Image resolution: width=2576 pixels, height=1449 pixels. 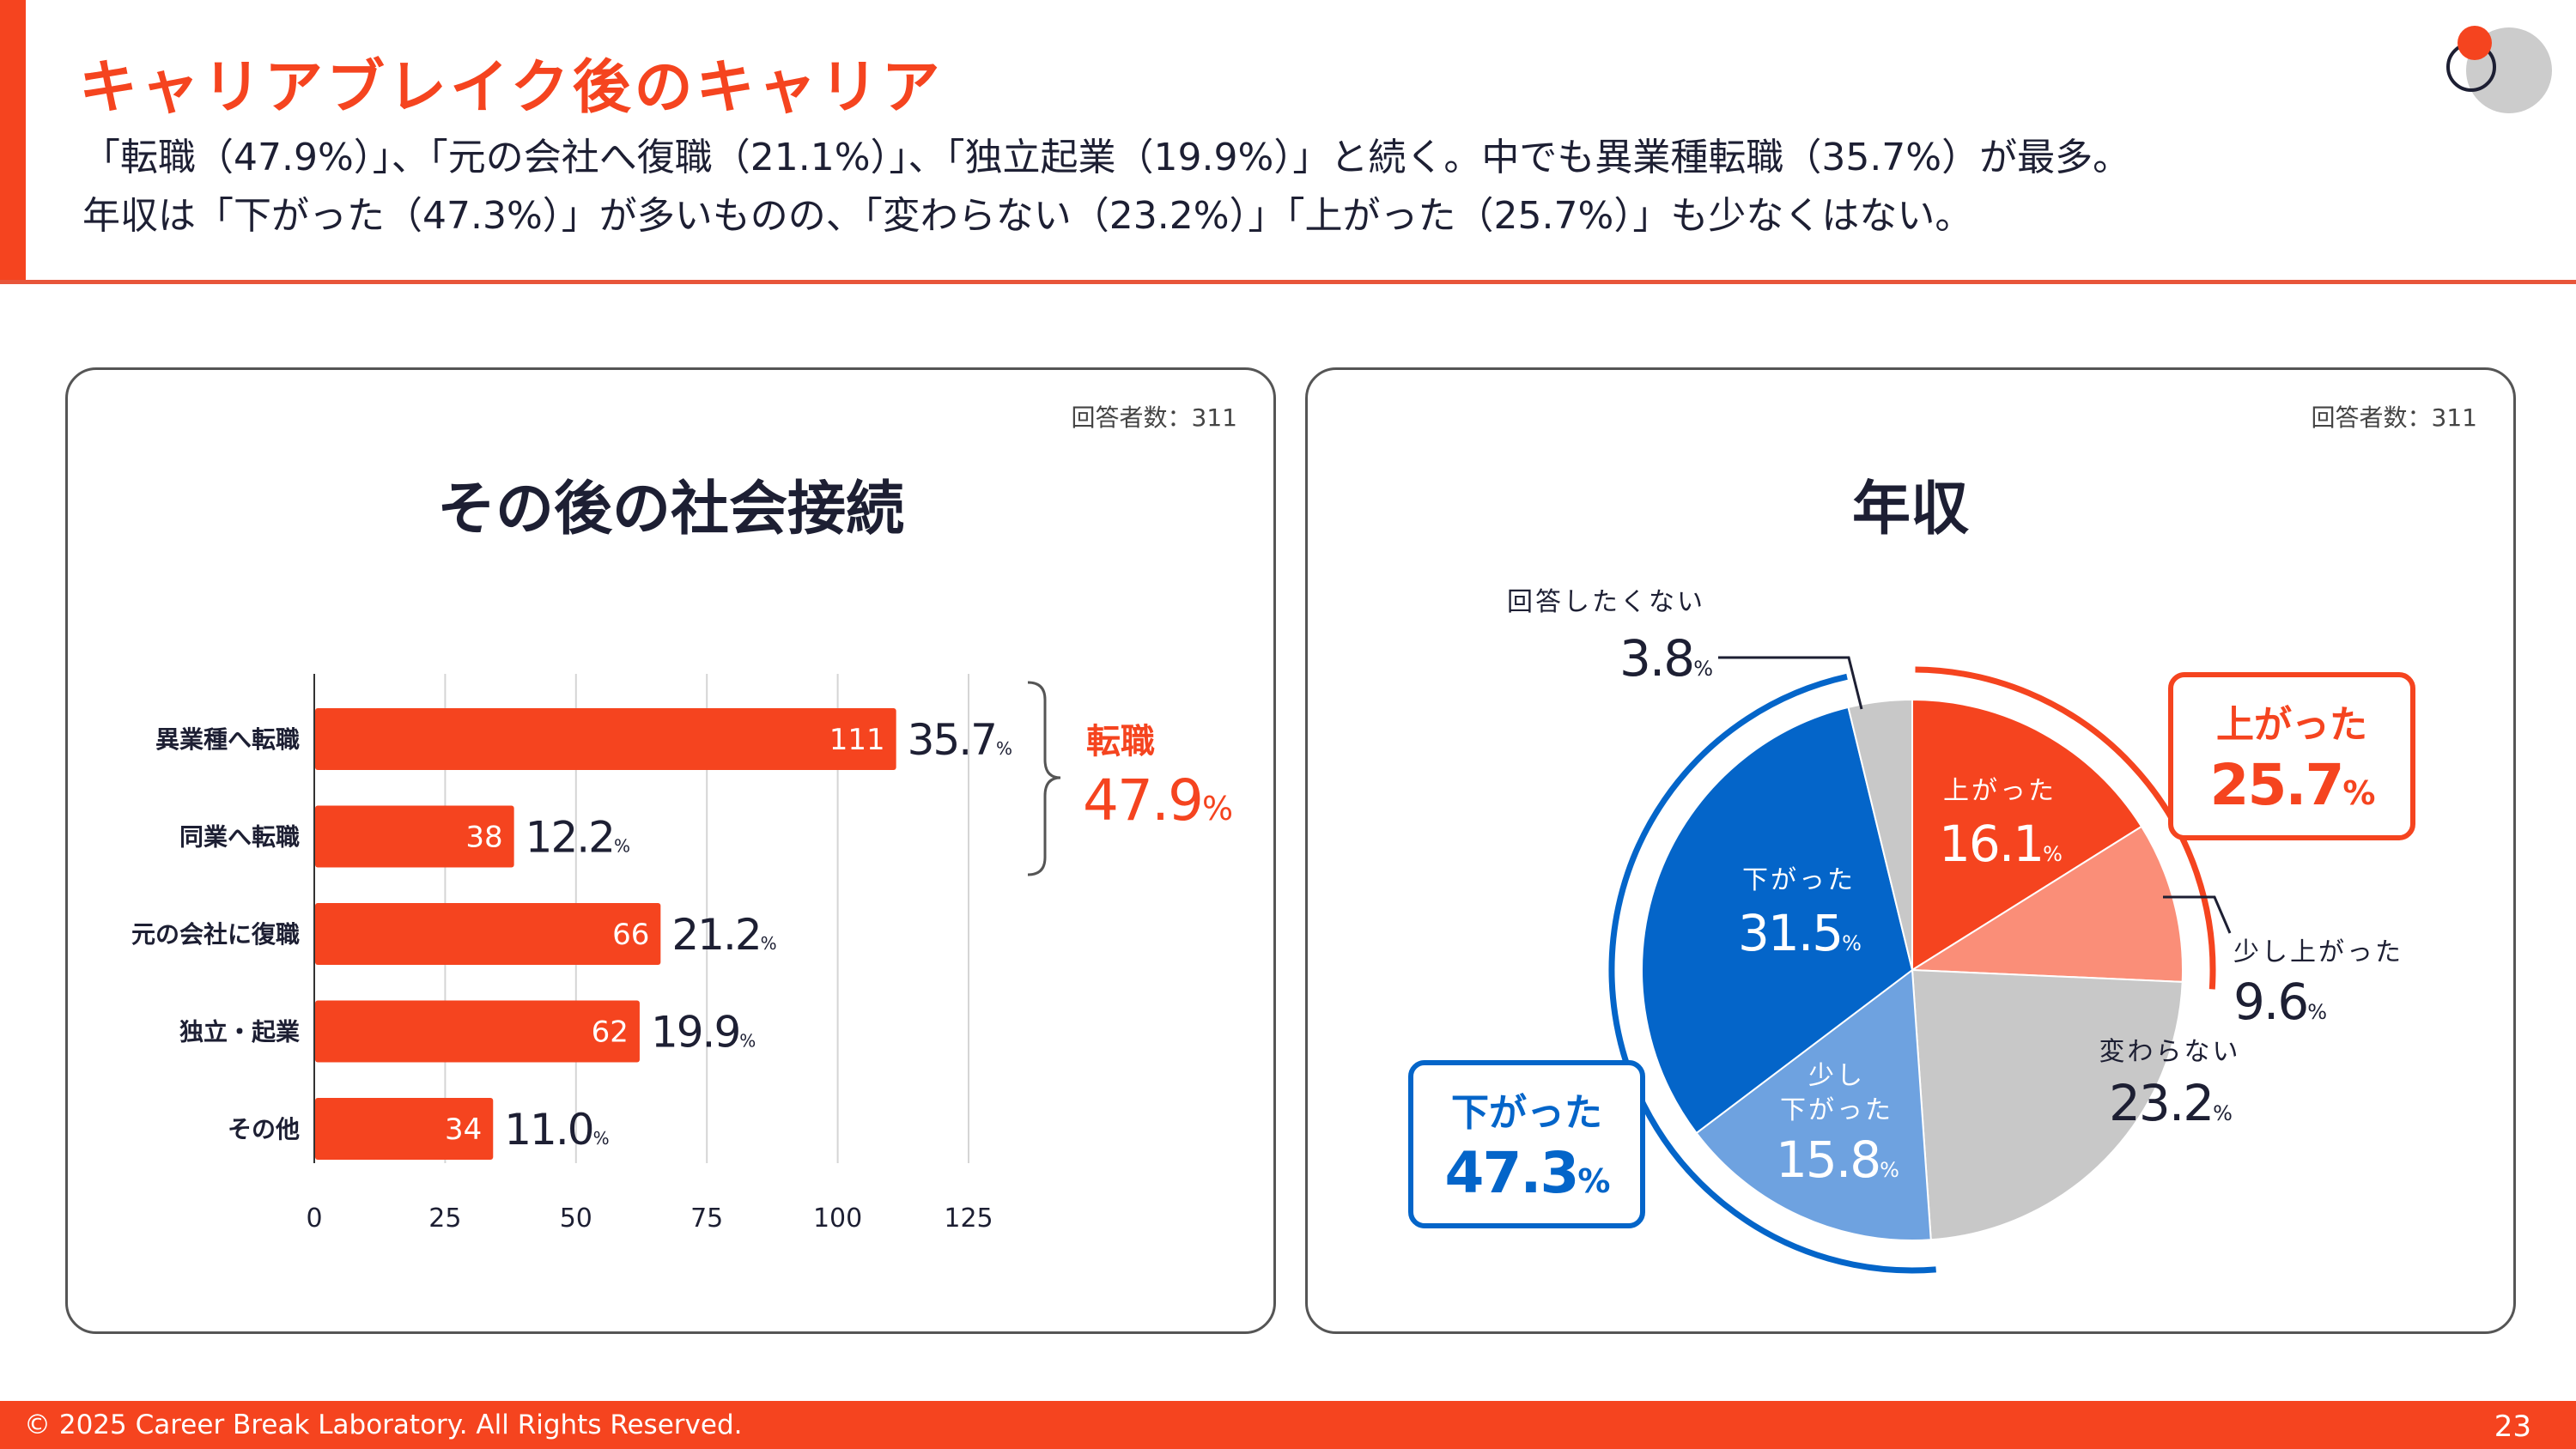 I want to click on chart-title: その後の社会接続, so click(x=670, y=509).